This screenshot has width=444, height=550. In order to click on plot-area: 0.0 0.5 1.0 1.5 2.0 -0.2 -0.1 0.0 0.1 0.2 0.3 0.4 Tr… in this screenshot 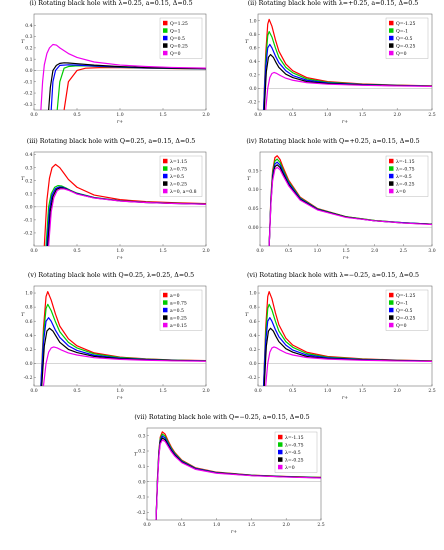, I will do `click(115, 206)`.